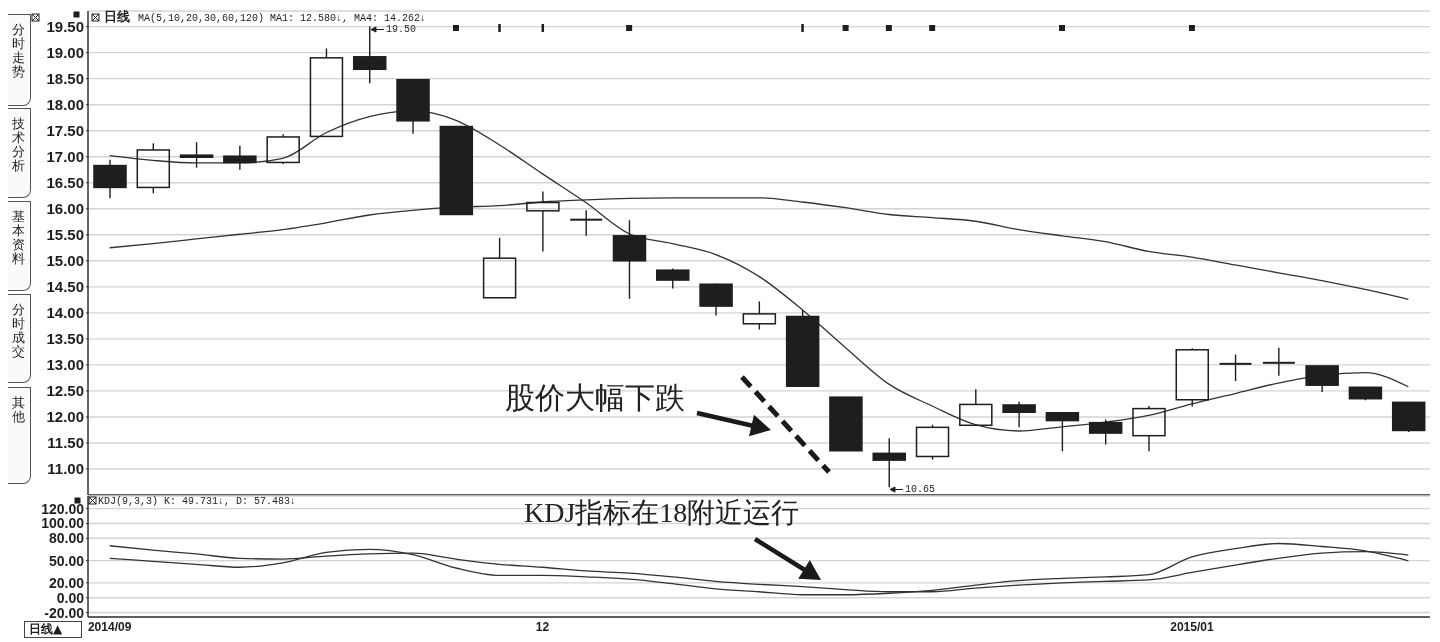 Image resolution: width=1440 pixels, height=642 pixels. Describe the element at coordinates (542, 626) in the screenshot. I see `x-tick-label: 12` at that location.